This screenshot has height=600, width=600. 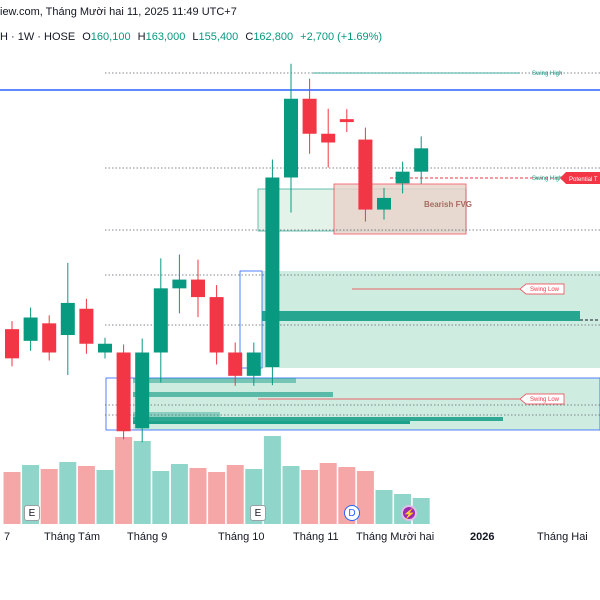 What do you see at coordinates (409, 513) in the screenshot?
I see `split-event-icon: ⚡` at bounding box center [409, 513].